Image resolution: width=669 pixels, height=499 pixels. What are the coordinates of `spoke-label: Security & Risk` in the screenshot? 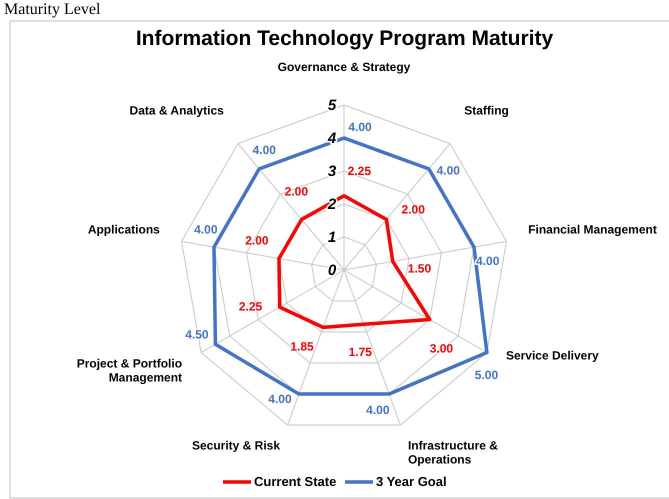 It's located at (236, 445).